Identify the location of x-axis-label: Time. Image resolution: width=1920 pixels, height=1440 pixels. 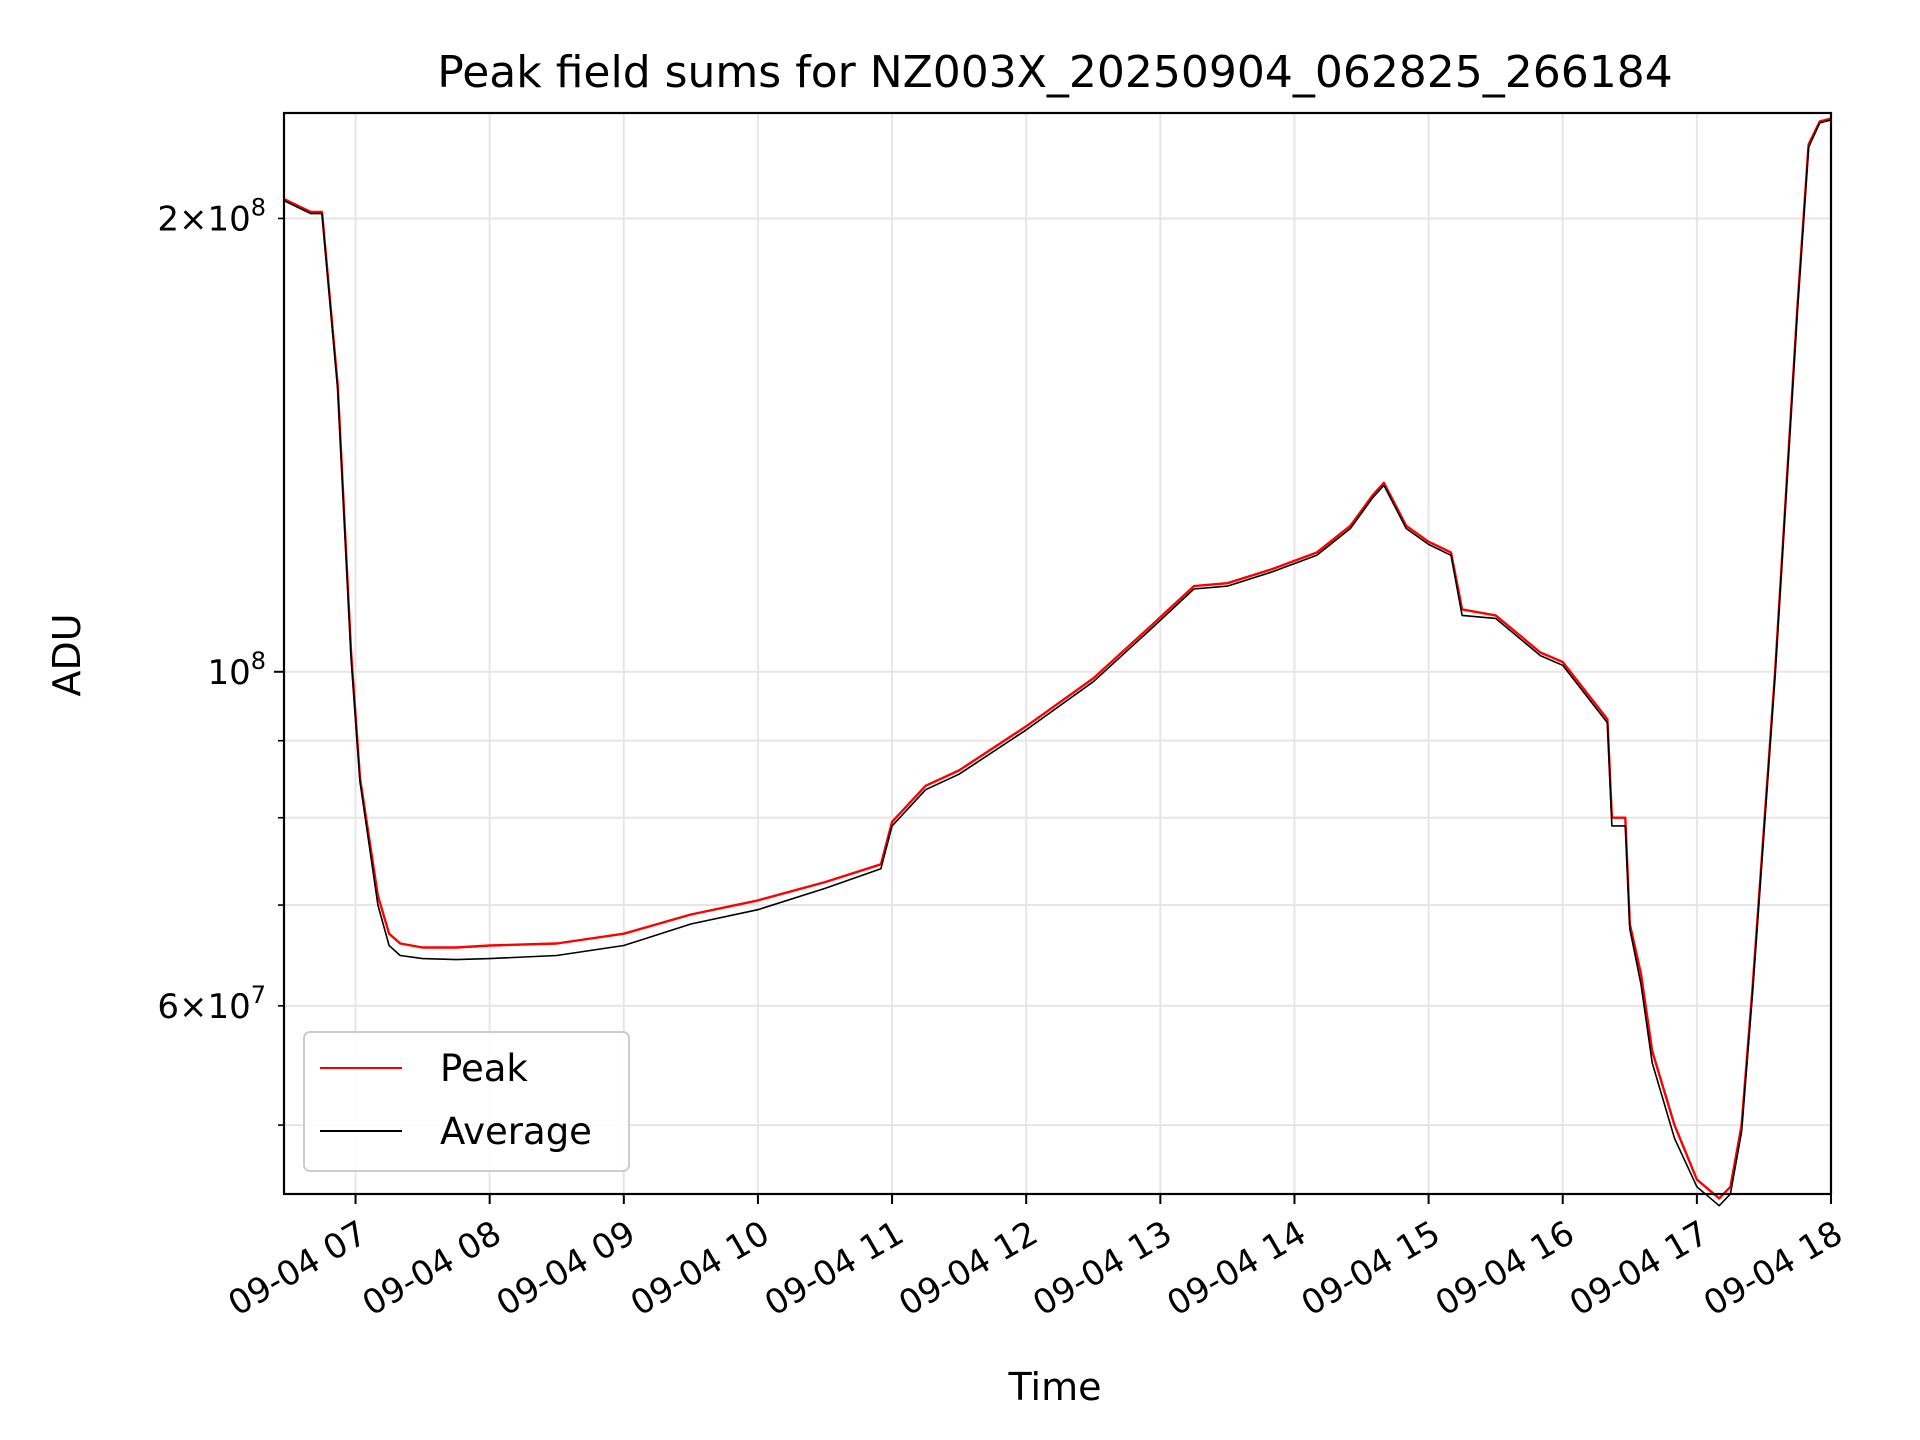
(1055, 1387).